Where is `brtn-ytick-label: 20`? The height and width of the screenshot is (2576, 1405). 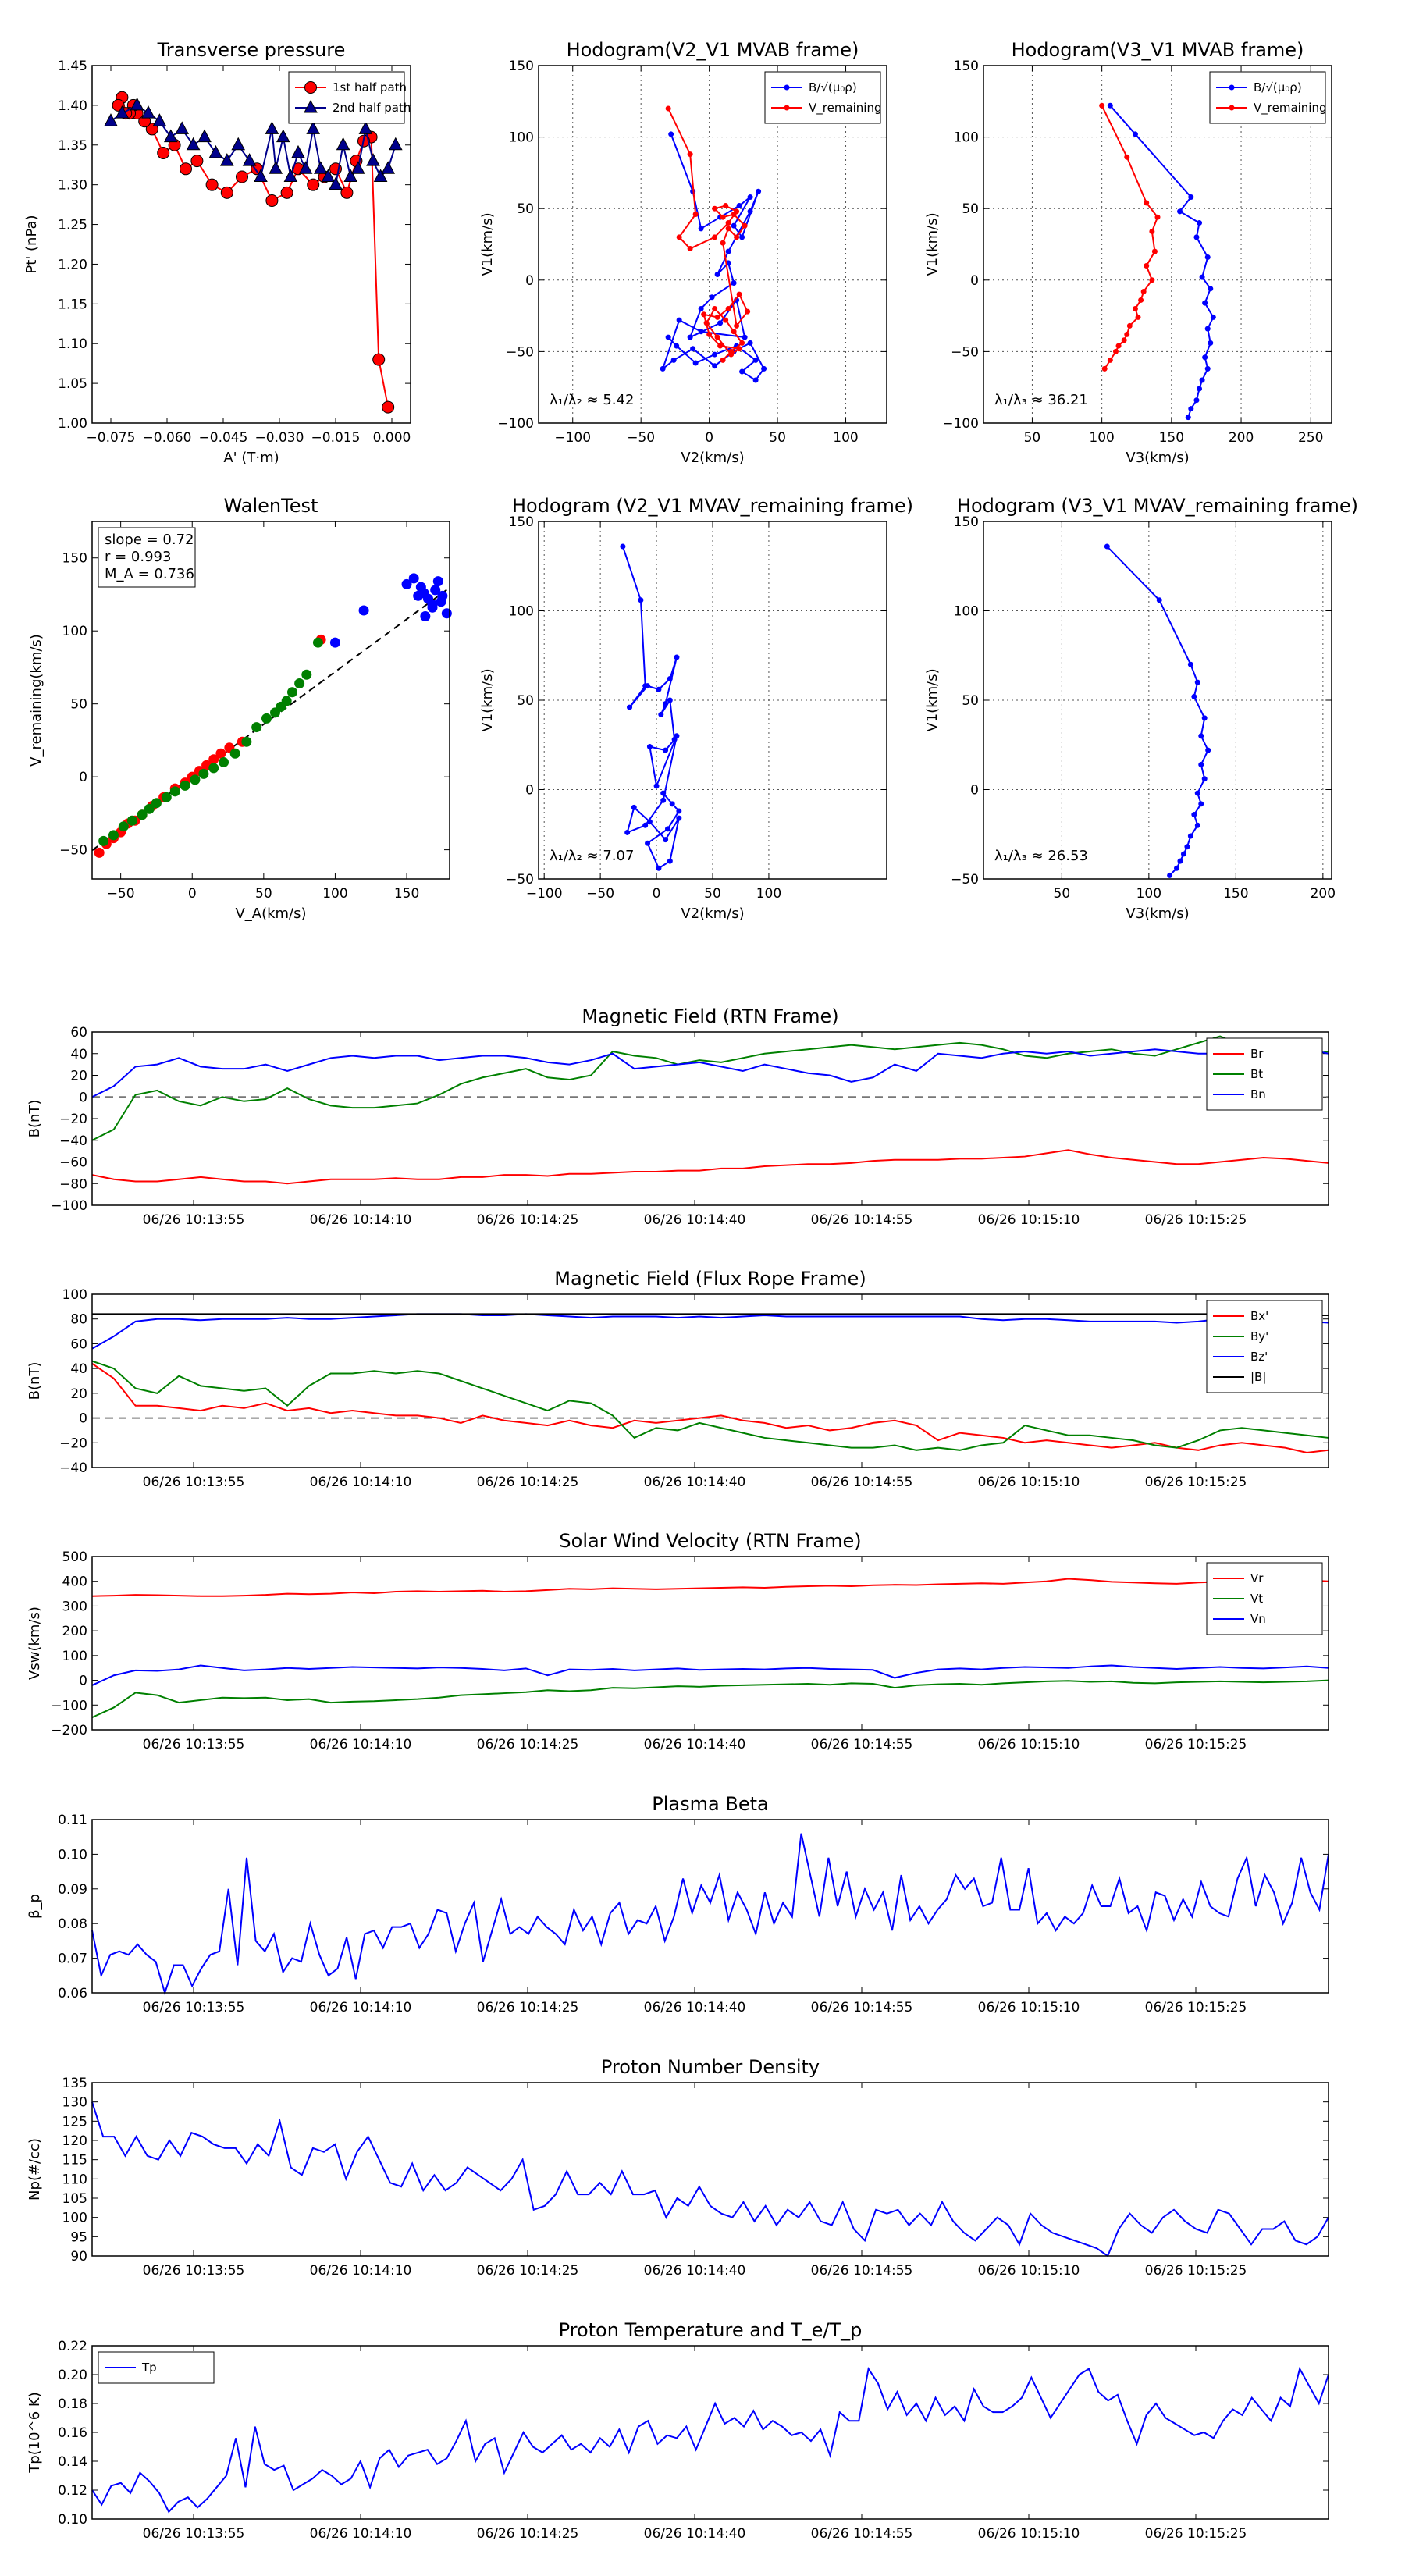
brtn-ytick-label: 20 is located at coordinates (78, 1076).